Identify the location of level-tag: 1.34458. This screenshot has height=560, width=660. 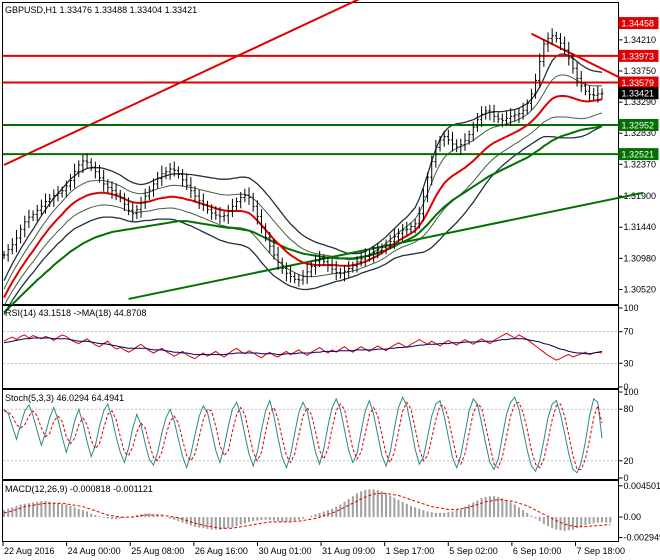
(638, 23).